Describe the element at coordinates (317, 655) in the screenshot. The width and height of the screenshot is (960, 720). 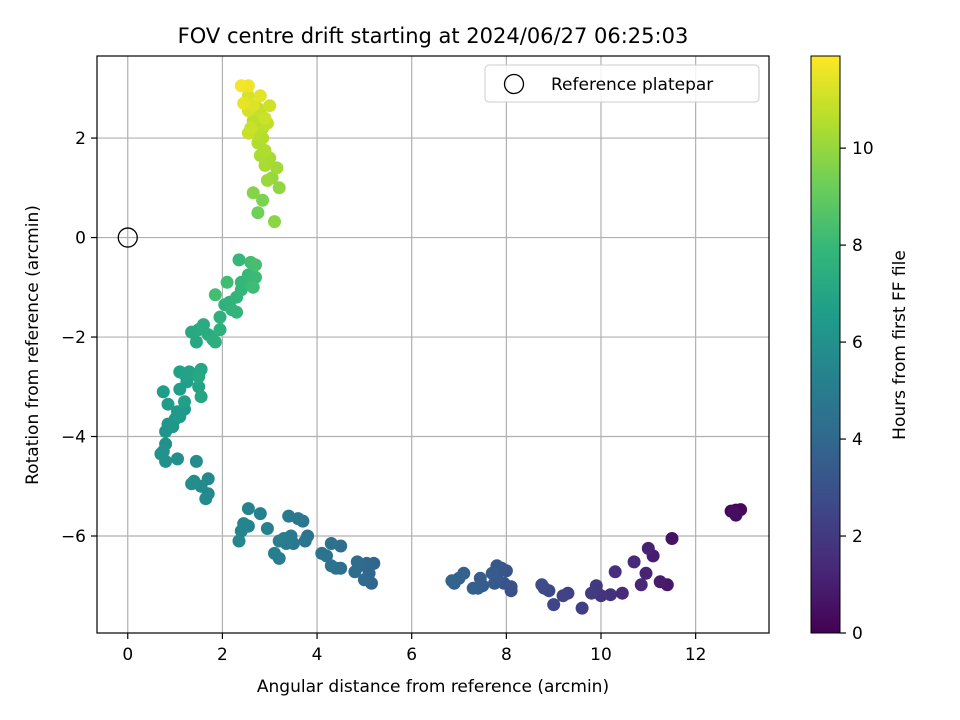
I see `x-tick-label: 4` at that location.